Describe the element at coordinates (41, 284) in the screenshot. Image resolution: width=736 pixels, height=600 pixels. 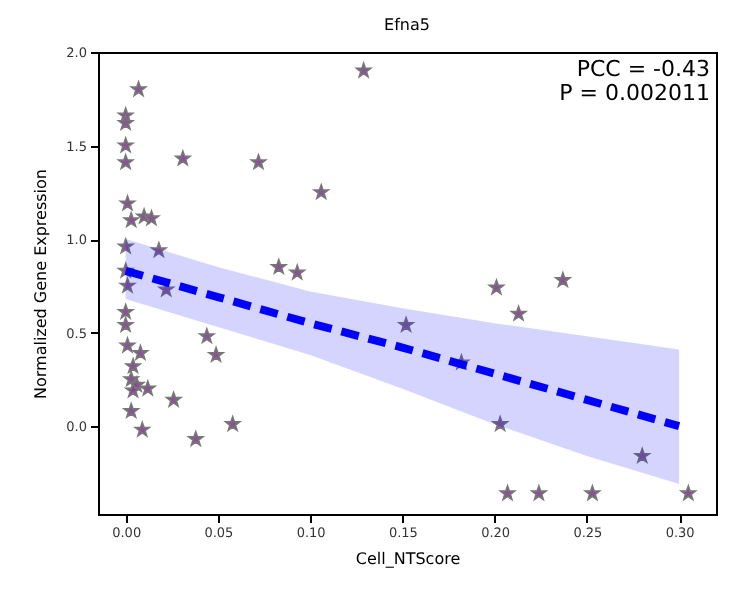
I see `y-axis-title: Normalized Gene Expression` at that location.